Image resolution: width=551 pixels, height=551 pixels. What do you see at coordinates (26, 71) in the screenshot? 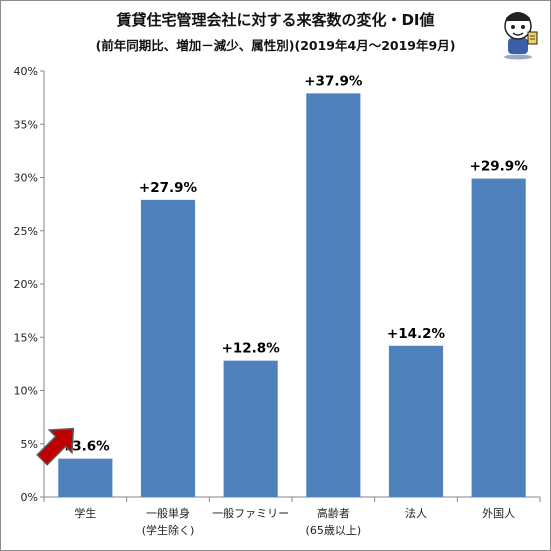
I see `y-tick-label: 40%` at bounding box center [26, 71].